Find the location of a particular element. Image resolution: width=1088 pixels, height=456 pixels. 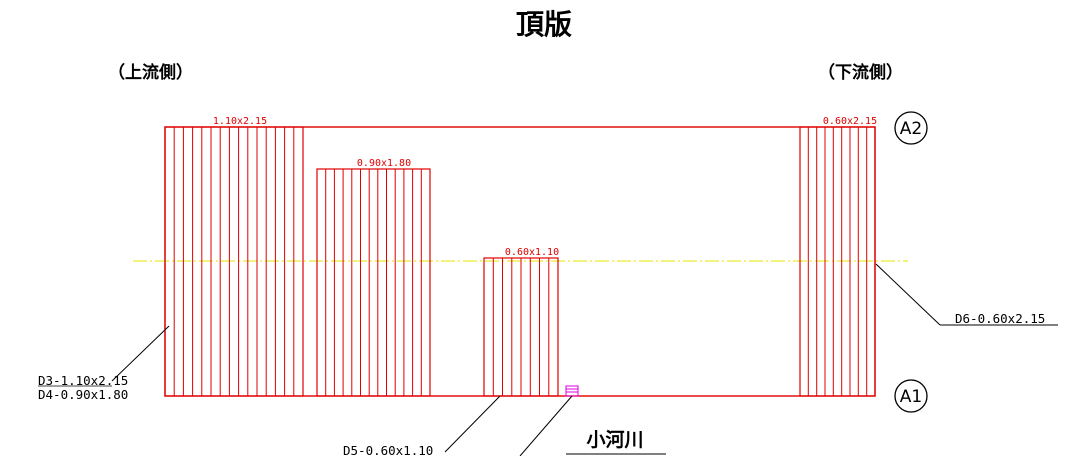

axis-a1-label: A1 is located at coordinates (911, 397).